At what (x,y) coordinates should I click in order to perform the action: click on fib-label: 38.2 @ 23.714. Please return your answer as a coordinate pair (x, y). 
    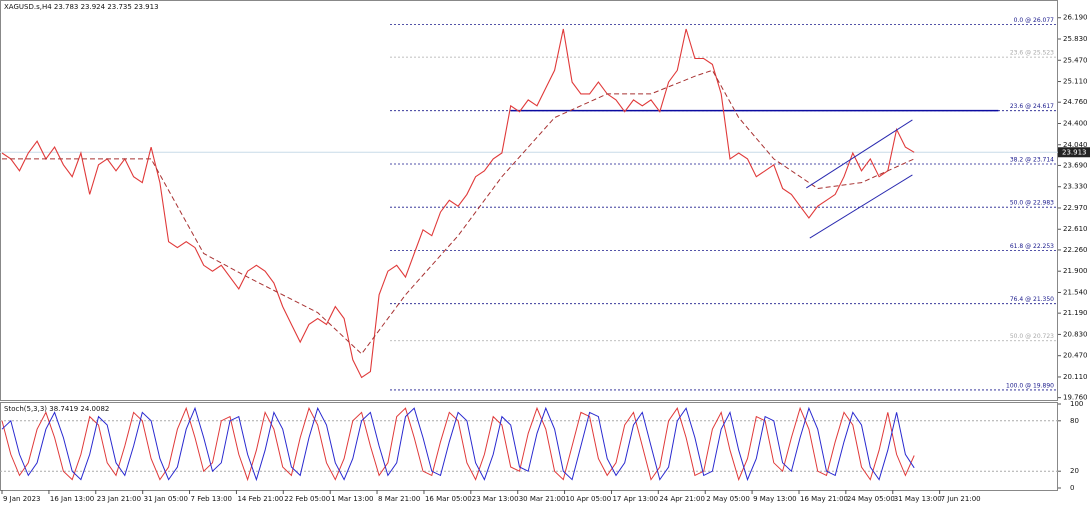
    Looking at the image, I should click on (1032, 160).